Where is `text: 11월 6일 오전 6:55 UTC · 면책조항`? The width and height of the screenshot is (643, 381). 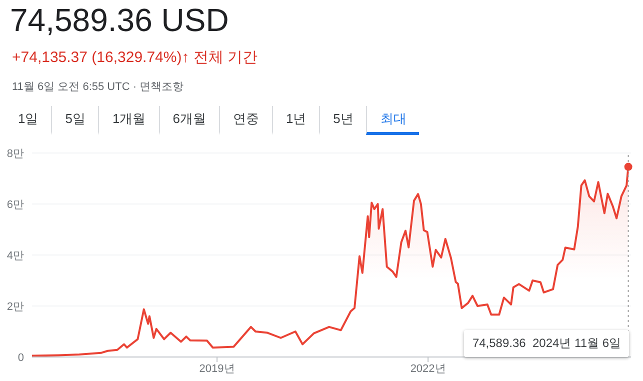
text: 11월 6일 오전 6:55 UTC · 면책조항 is located at coordinates (98, 87).